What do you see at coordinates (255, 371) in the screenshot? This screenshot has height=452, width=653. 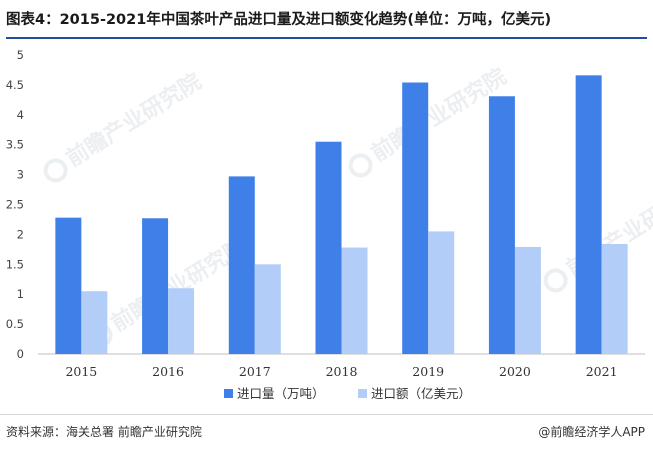 I see `x-tick-label: 2017` at bounding box center [255, 371].